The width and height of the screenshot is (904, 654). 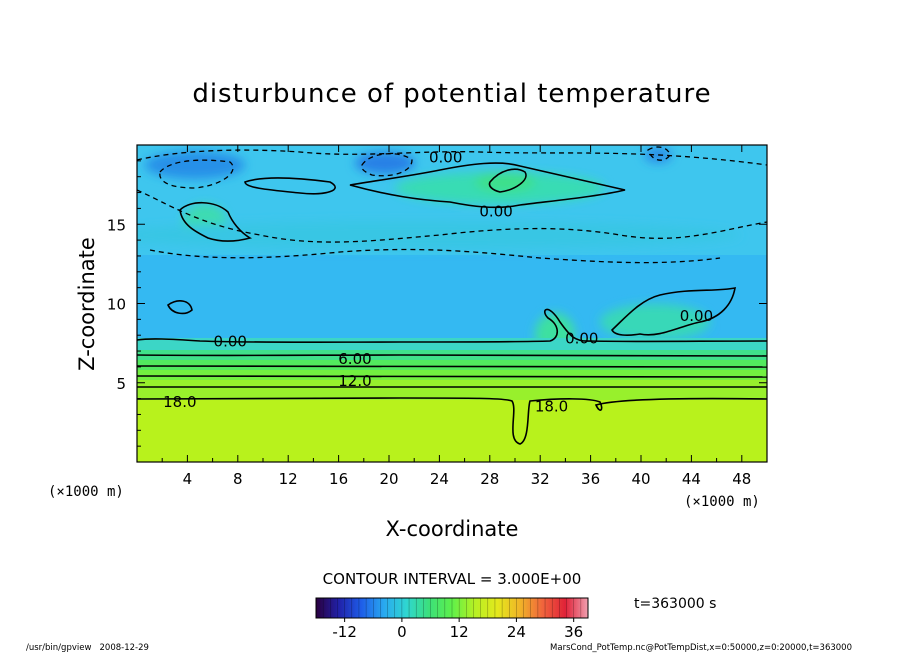 What do you see at coordinates (655, 322) in the screenshot?
I see `blob-warm-right` at bounding box center [655, 322].